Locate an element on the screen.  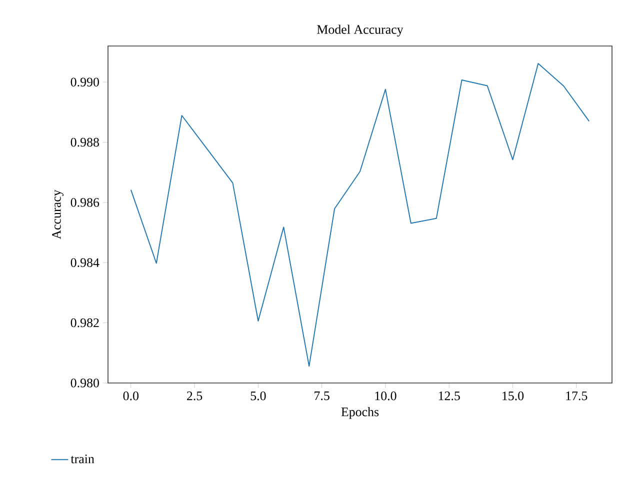
x-tick-label: 7.5 is located at coordinates (322, 396).